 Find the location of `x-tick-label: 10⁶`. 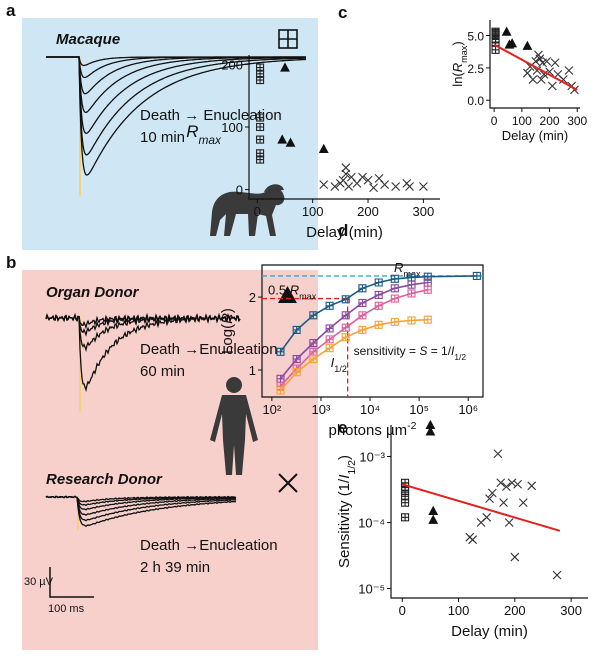

x-tick-label: 10⁶ is located at coordinates (468, 409).